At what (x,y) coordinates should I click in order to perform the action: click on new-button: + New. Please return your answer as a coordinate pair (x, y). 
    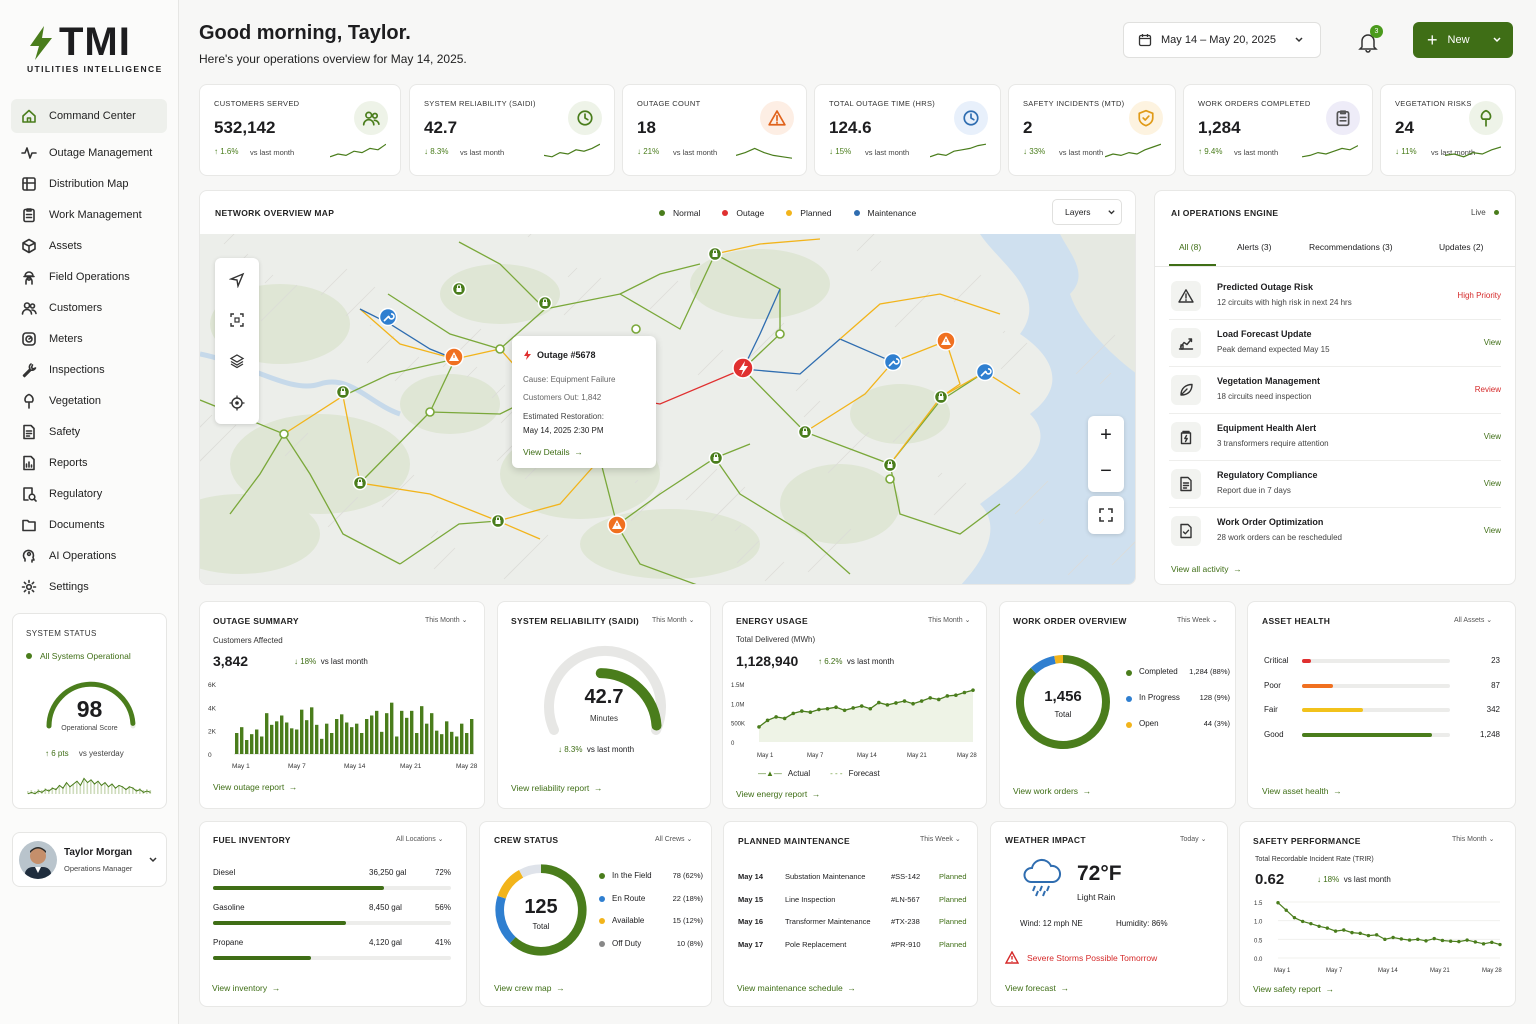
    Looking at the image, I should click on (1463, 40).